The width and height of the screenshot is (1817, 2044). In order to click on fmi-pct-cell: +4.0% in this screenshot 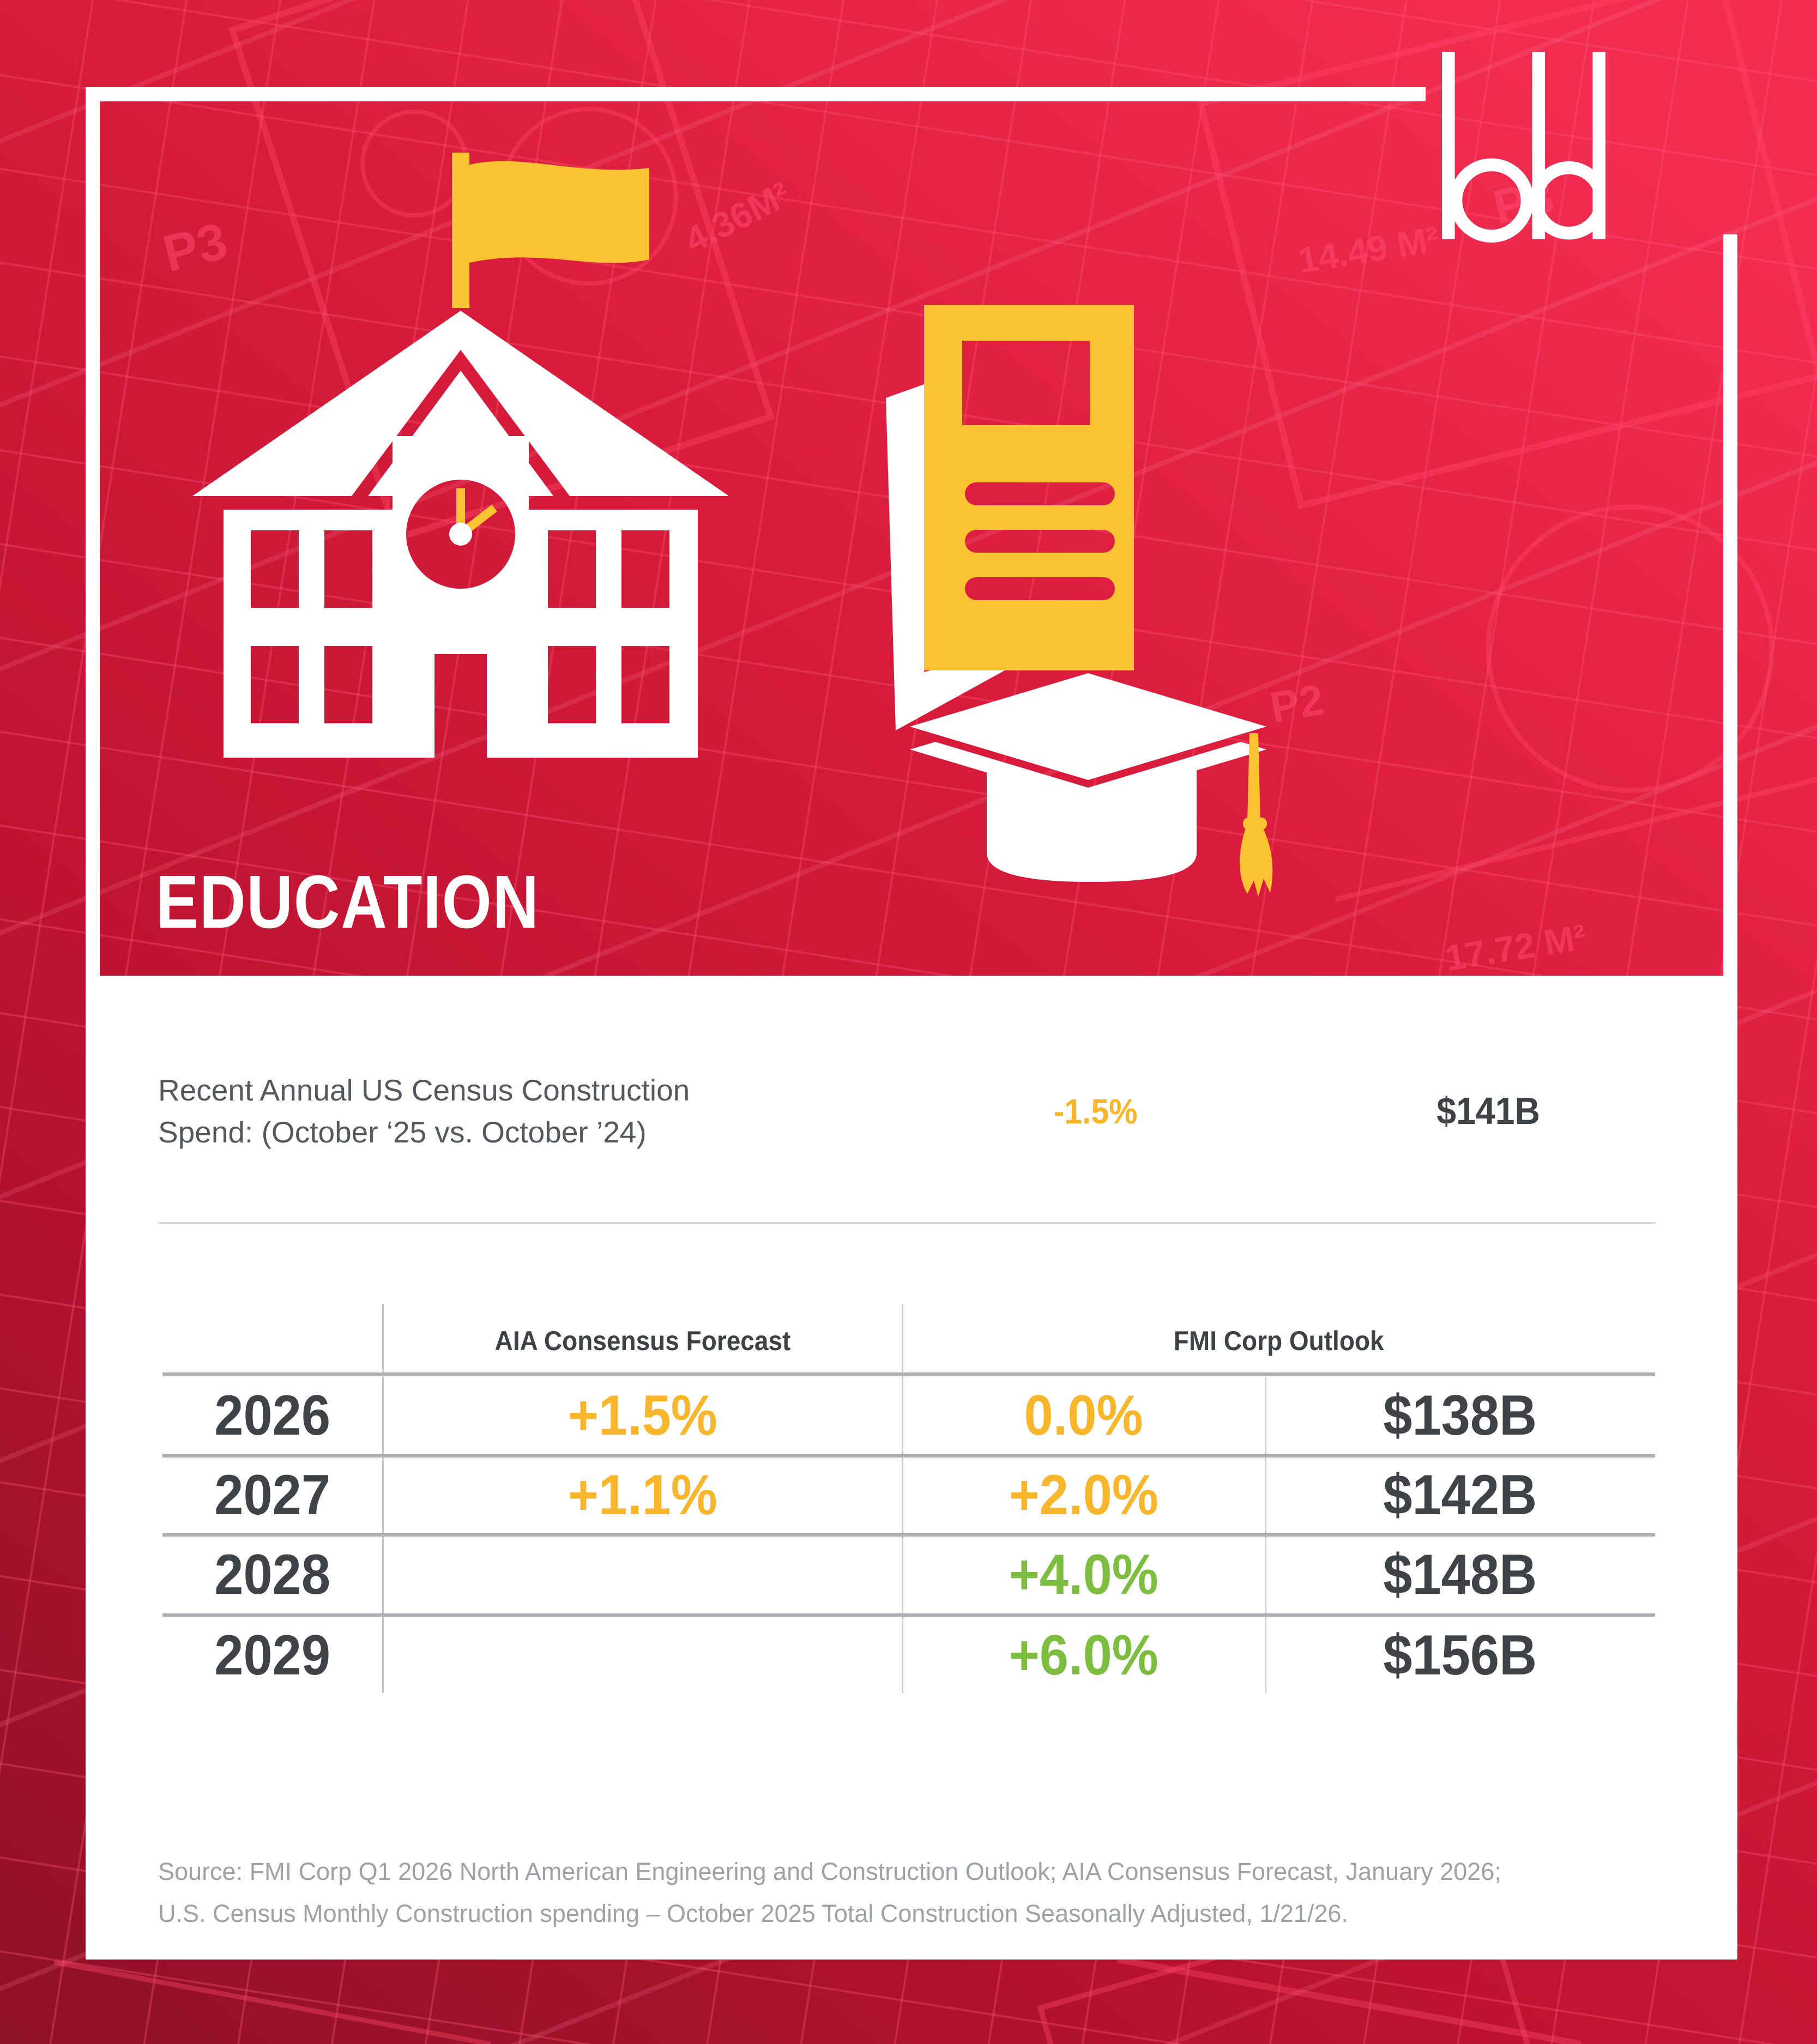, I will do `click(1083, 1575)`.